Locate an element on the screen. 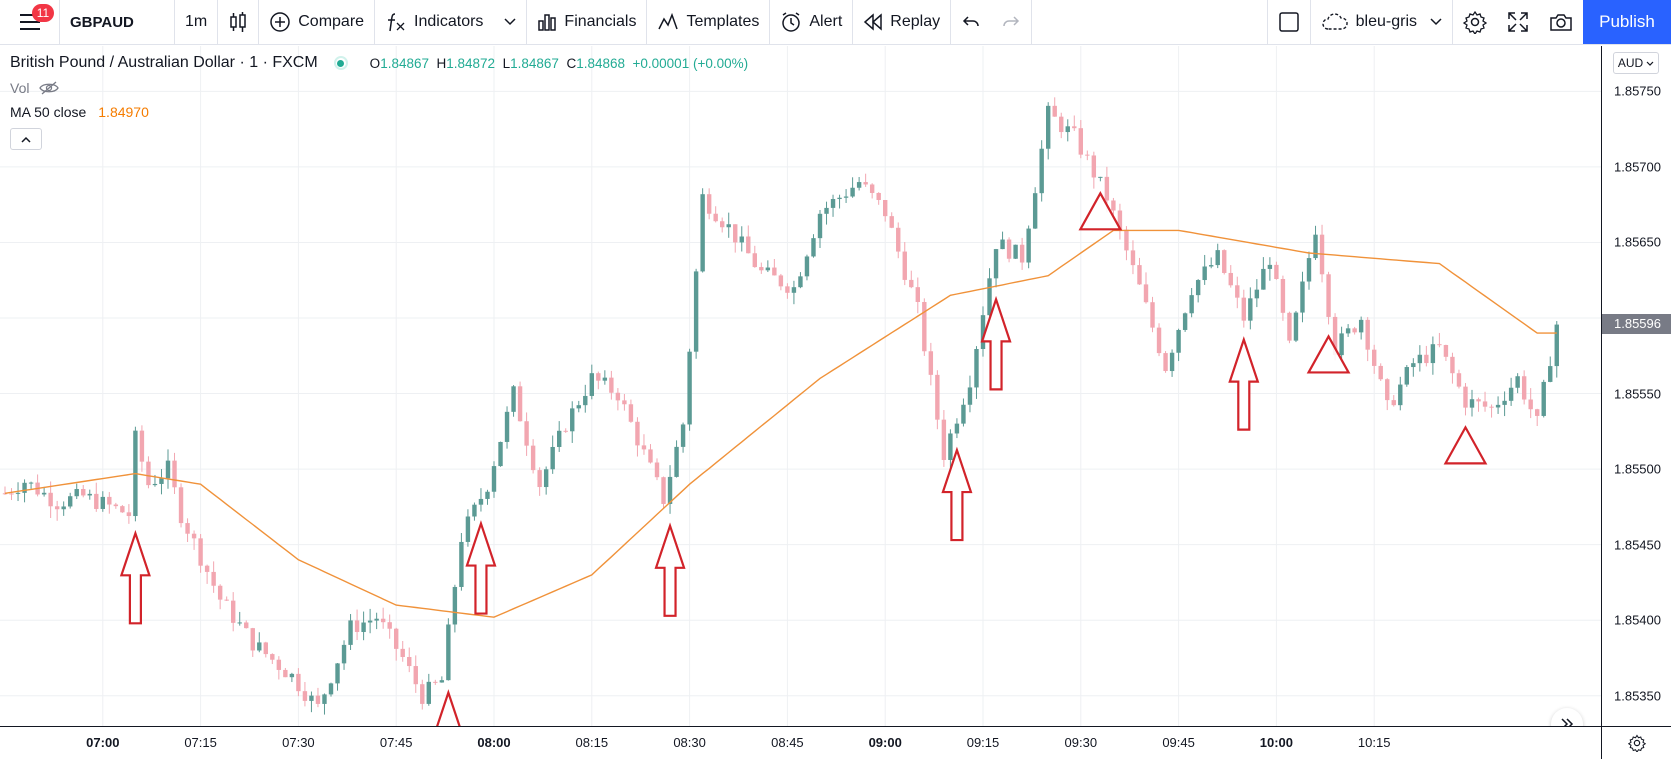  market-status-icon is located at coordinates (340, 63).